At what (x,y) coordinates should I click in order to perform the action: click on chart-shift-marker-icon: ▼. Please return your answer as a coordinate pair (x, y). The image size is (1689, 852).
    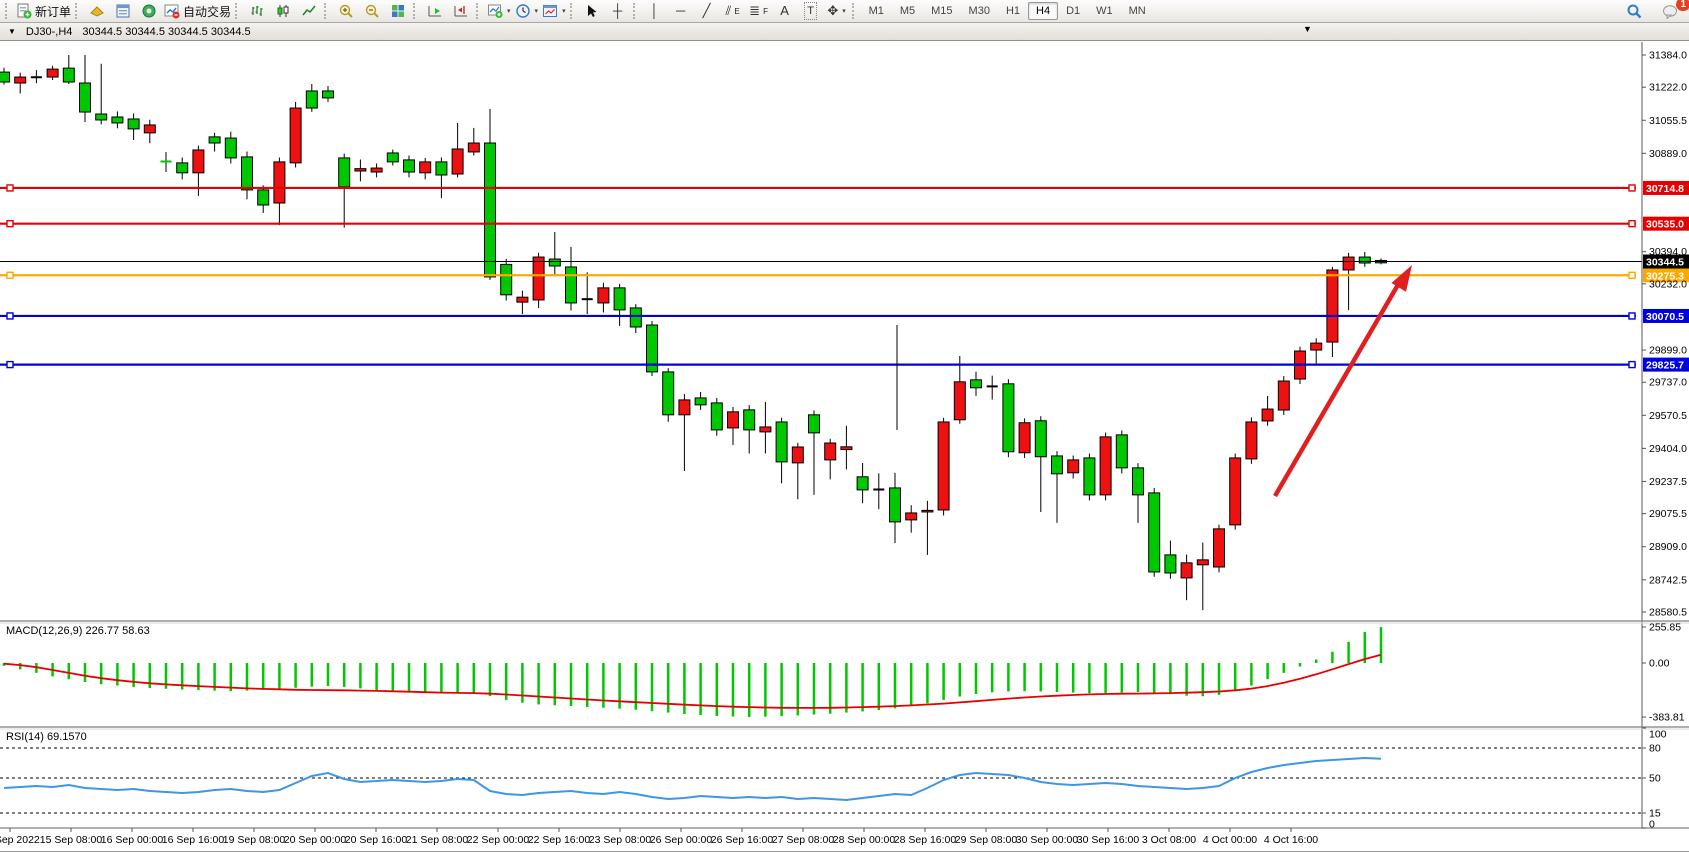
    Looking at the image, I should click on (1307, 29).